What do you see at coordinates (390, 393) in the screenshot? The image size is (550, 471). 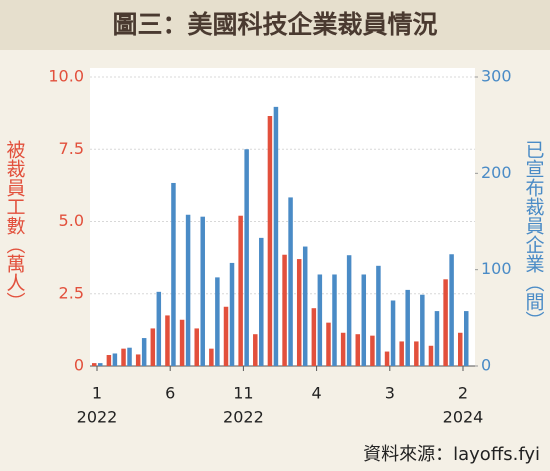 I see `x-tick-label: 3` at bounding box center [390, 393].